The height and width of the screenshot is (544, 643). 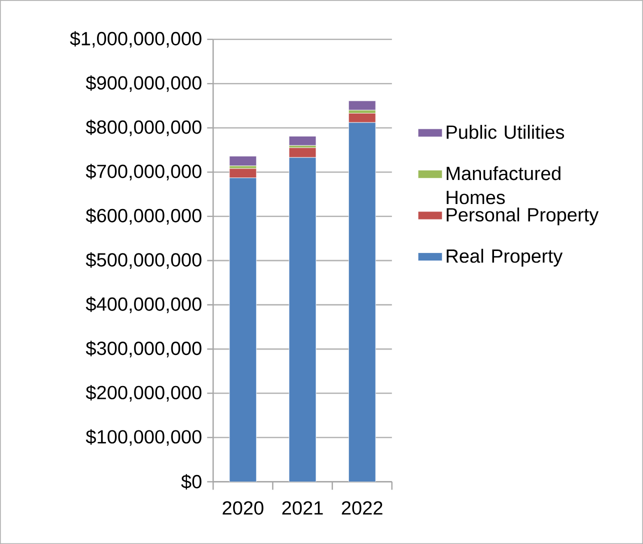 I want to click on legend-label: Personal Property, so click(x=522, y=216).